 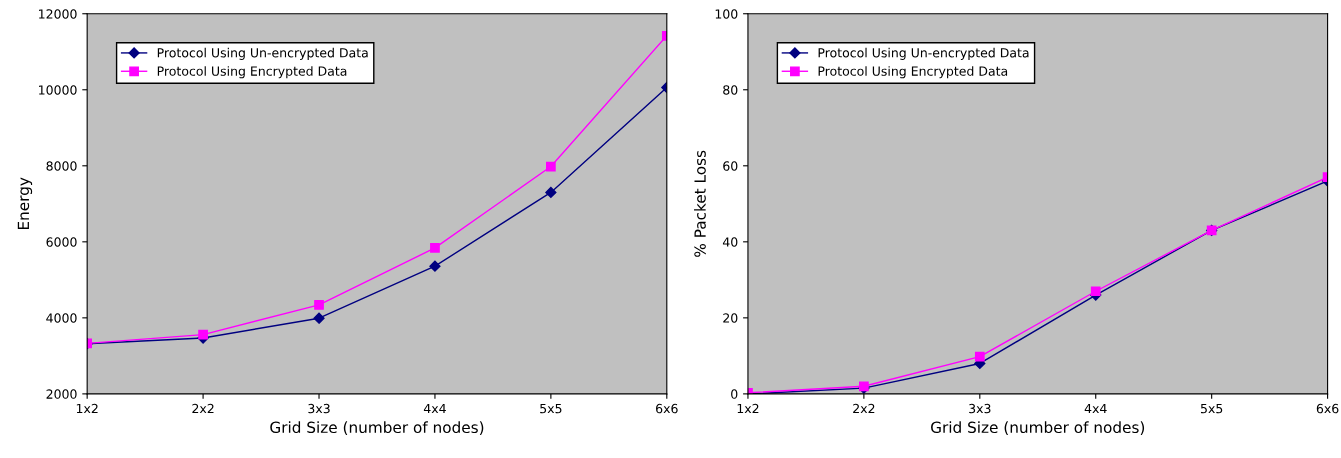 I want to click on y-tick-label: 0, so click(x=734, y=394).